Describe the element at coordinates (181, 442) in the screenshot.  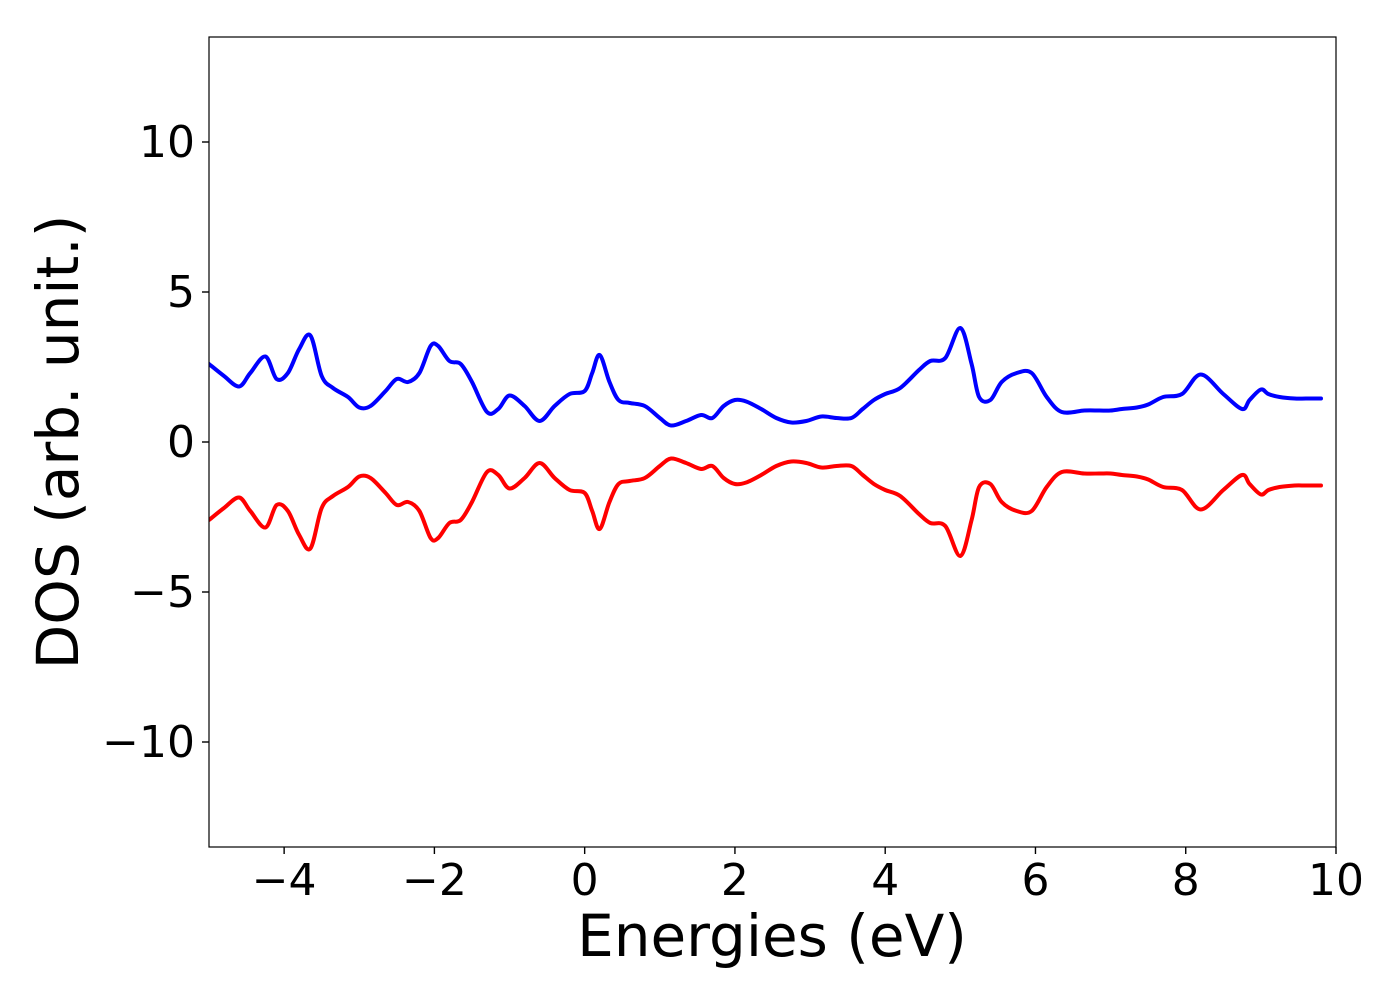
I see `y-tick-label: 0` at that location.